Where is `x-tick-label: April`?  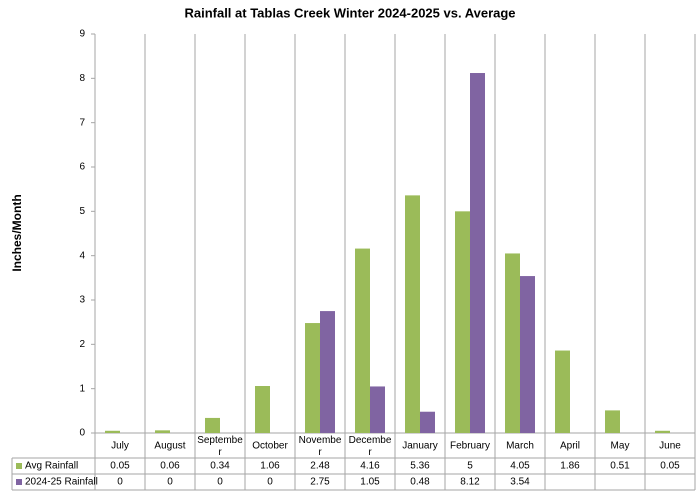
x-tick-label: April is located at coordinates (570, 446).